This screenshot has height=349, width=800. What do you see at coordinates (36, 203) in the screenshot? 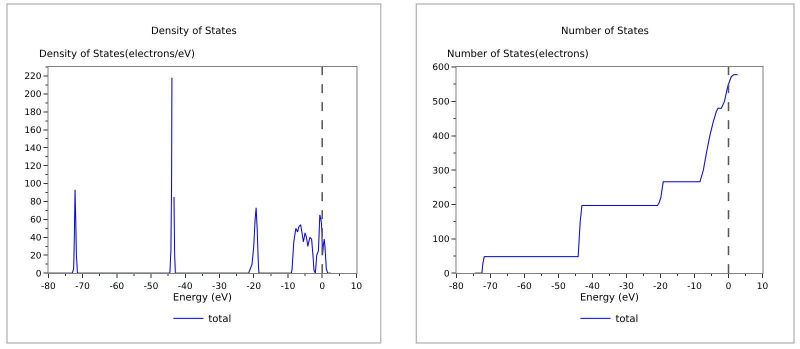
I see `y-tick-label: 80` at bounding box center [36, 203].